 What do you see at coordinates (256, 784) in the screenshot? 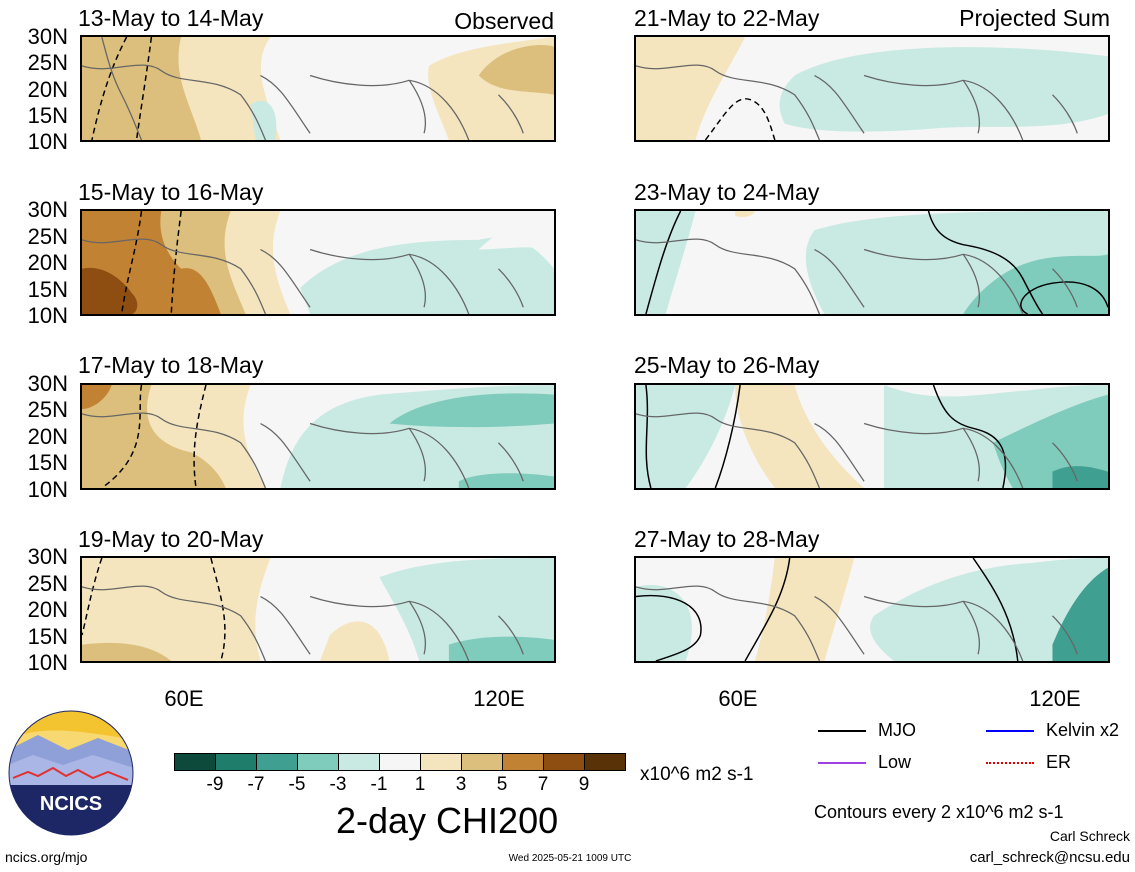
I see `colorbar-tick: -7` at bounding box center [256, 784].